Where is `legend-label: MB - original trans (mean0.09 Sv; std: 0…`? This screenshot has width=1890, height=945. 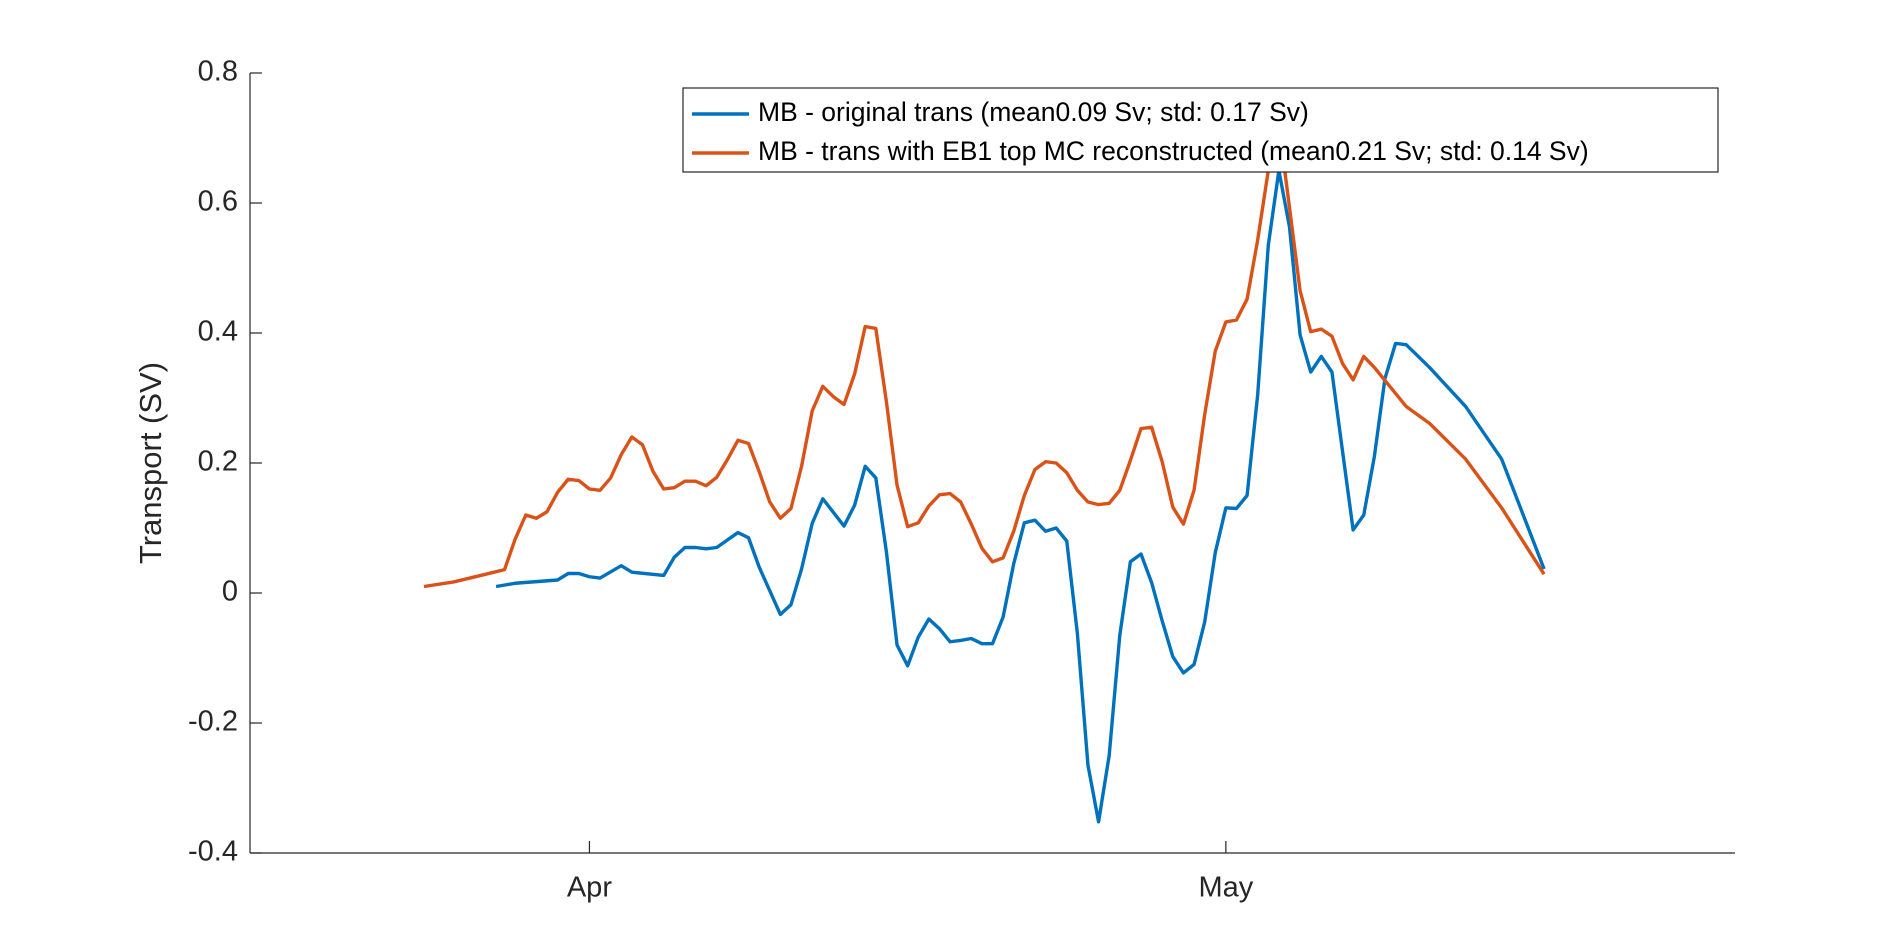 legend-label: MB - original trans (mean0.09 Sv; std: 0… is located at coordinates (1033, 112).